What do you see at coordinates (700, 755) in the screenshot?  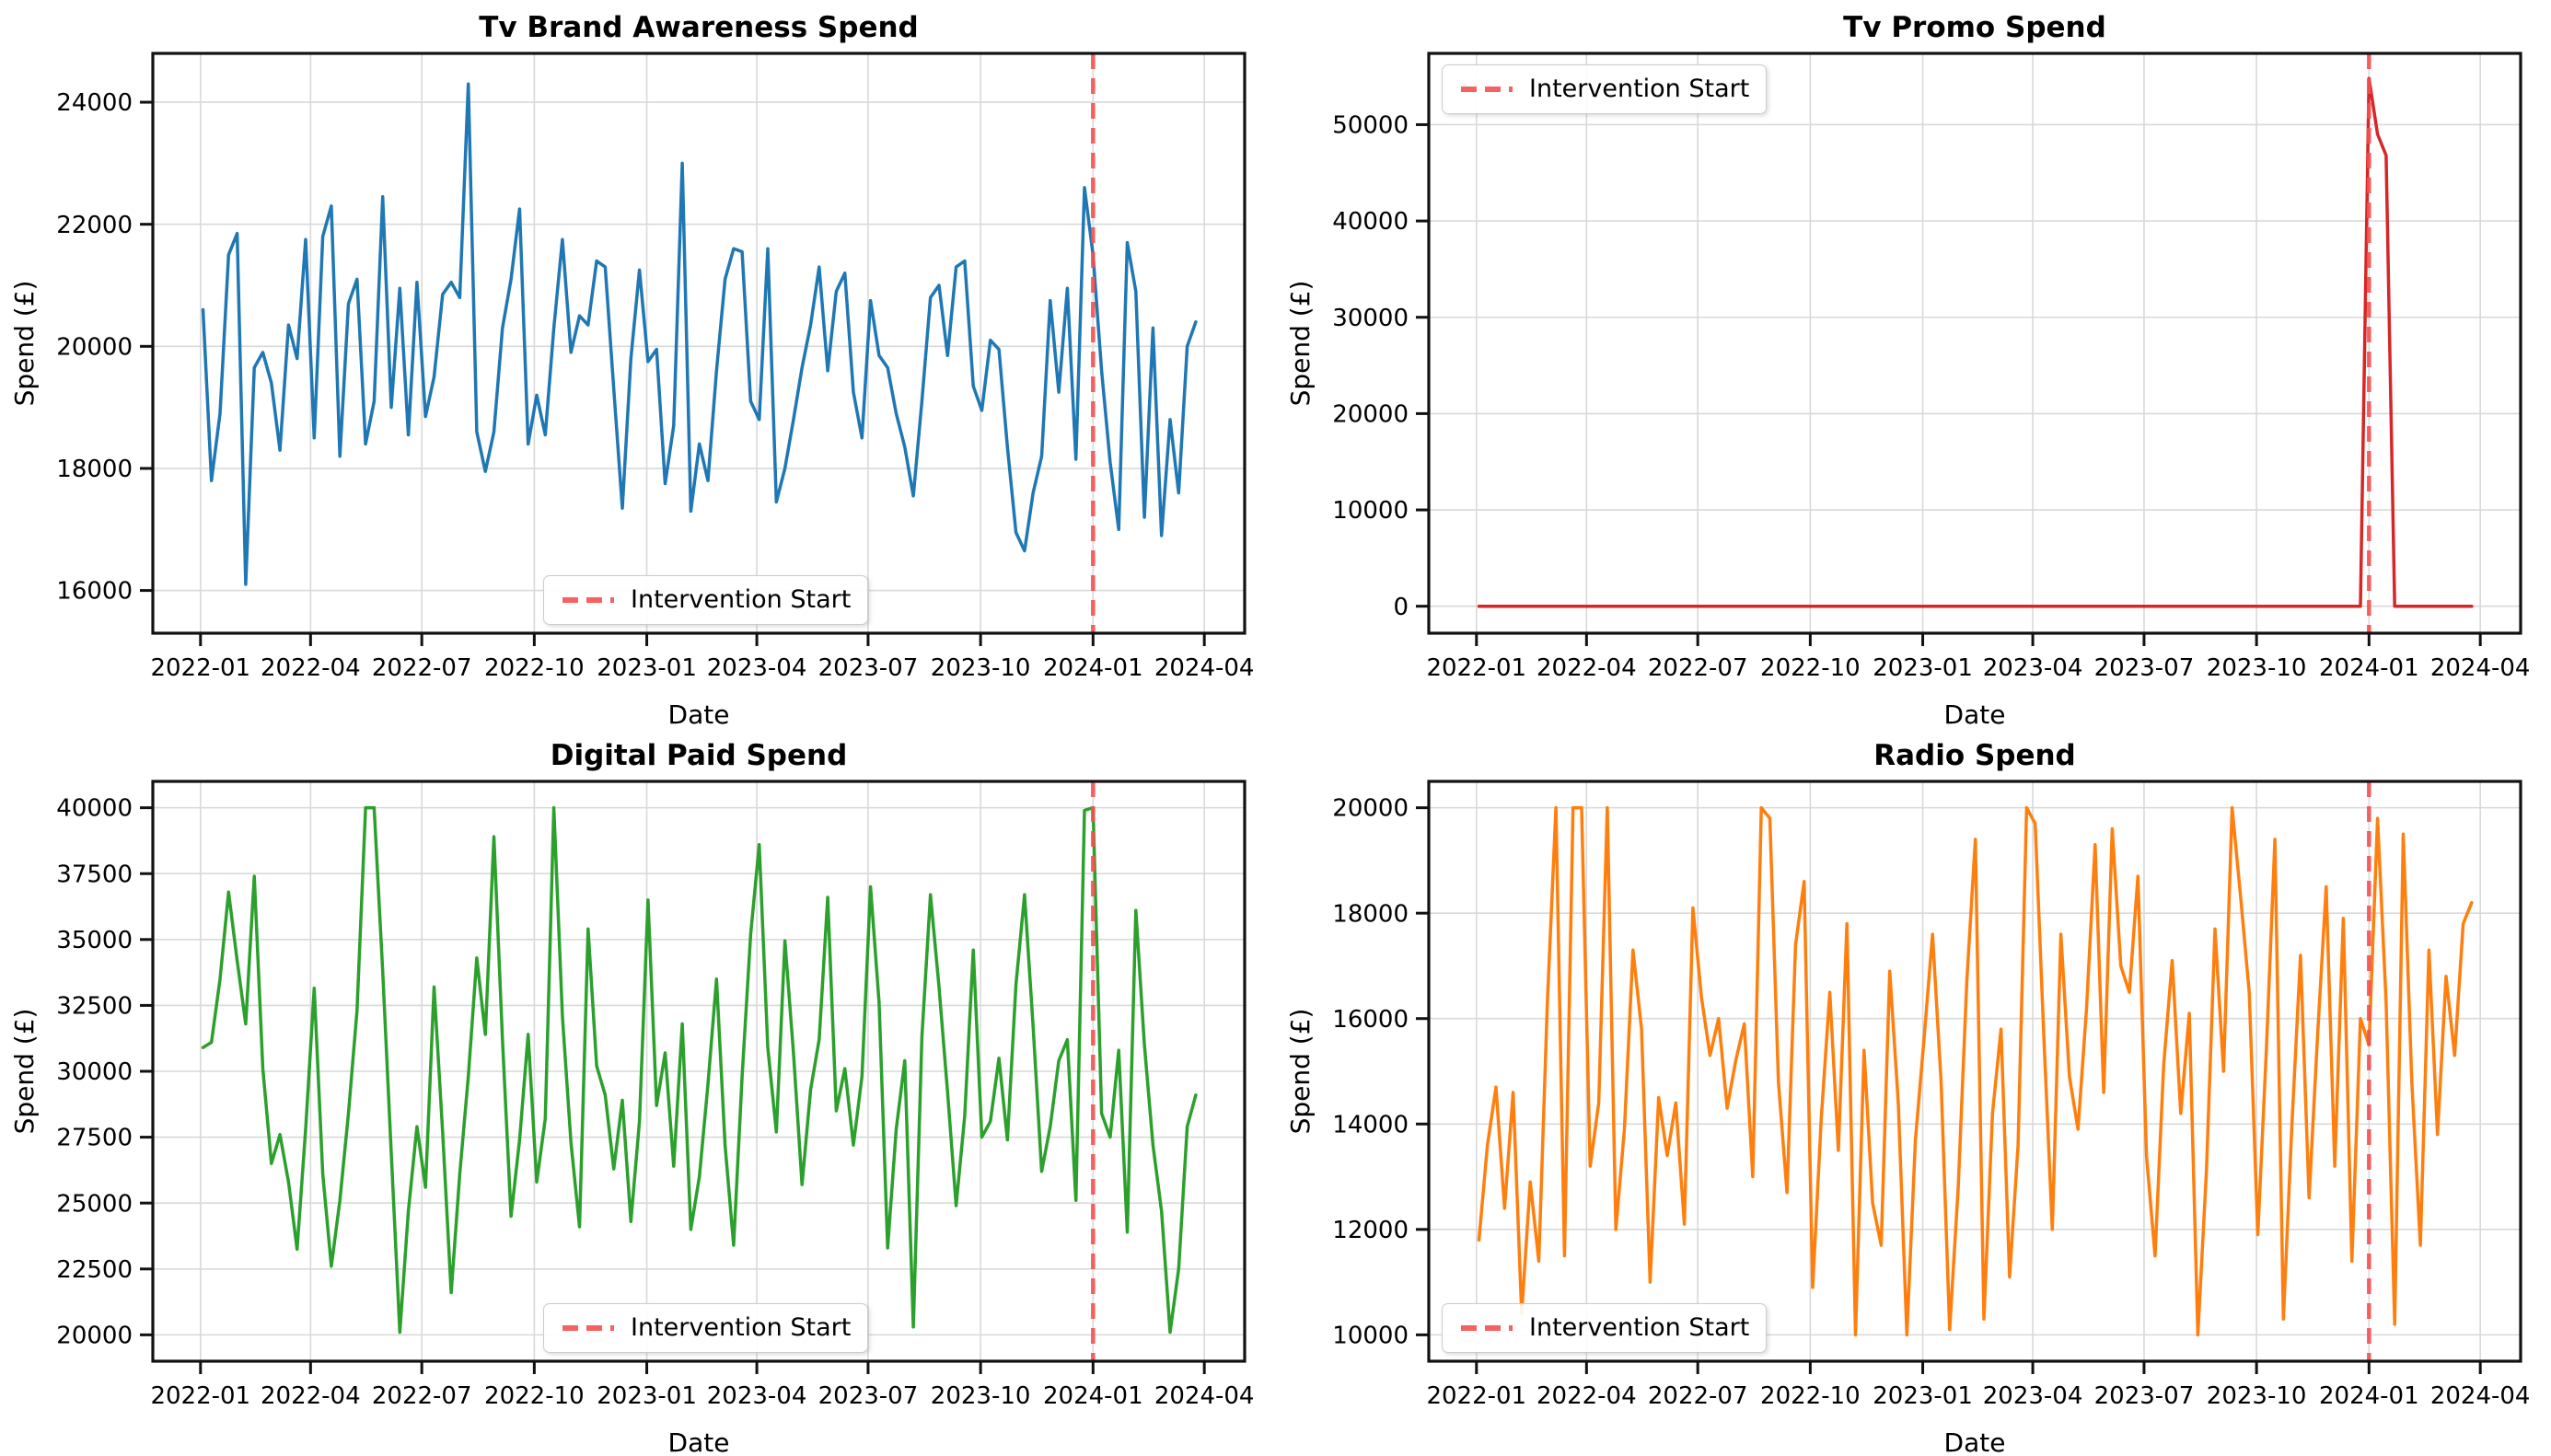 I see `chart-title: Digital Paid Spend` at bounding box center [700, 755].